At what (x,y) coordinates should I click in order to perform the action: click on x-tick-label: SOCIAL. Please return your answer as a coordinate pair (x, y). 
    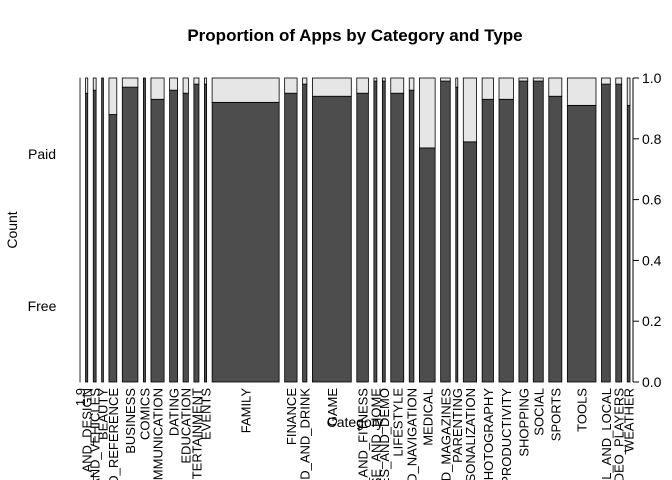
    Looking at the image, I should click on (538, 412).